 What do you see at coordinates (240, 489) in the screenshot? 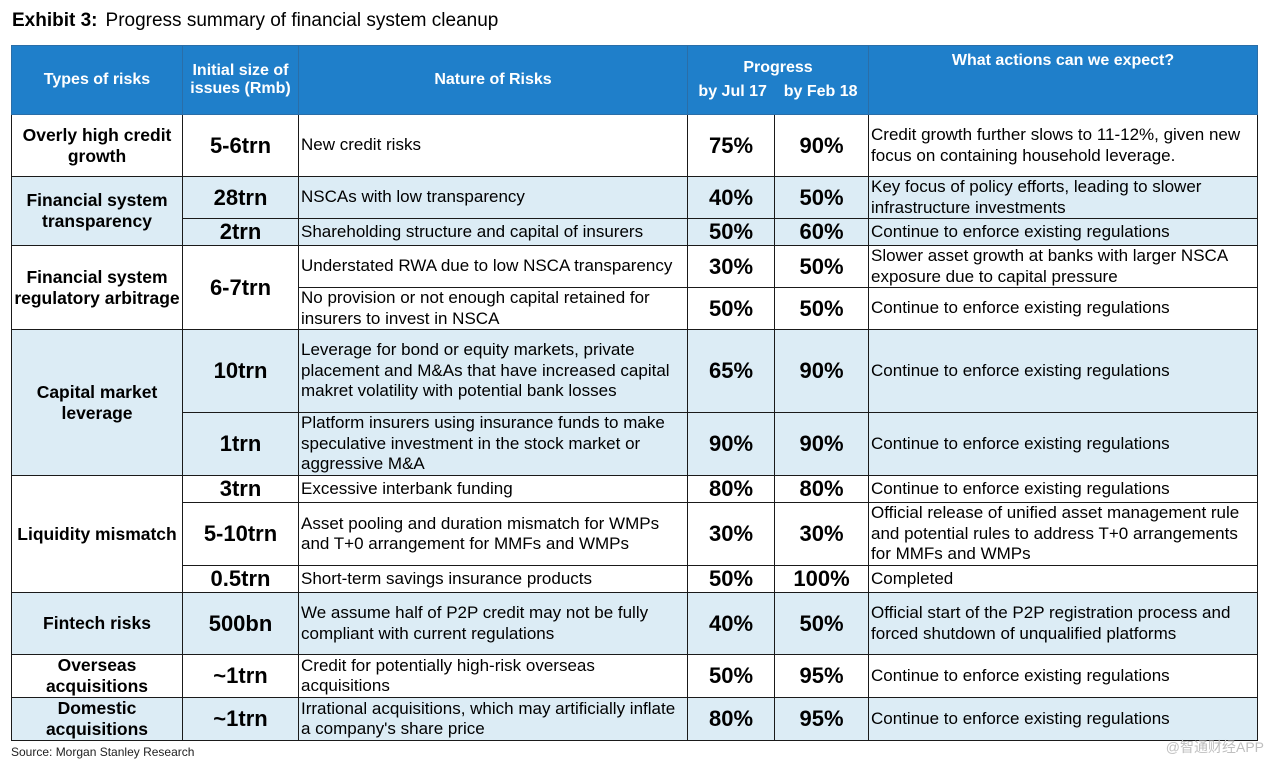
I see `initial-size: 3trn` at bounding box center [240, 489].